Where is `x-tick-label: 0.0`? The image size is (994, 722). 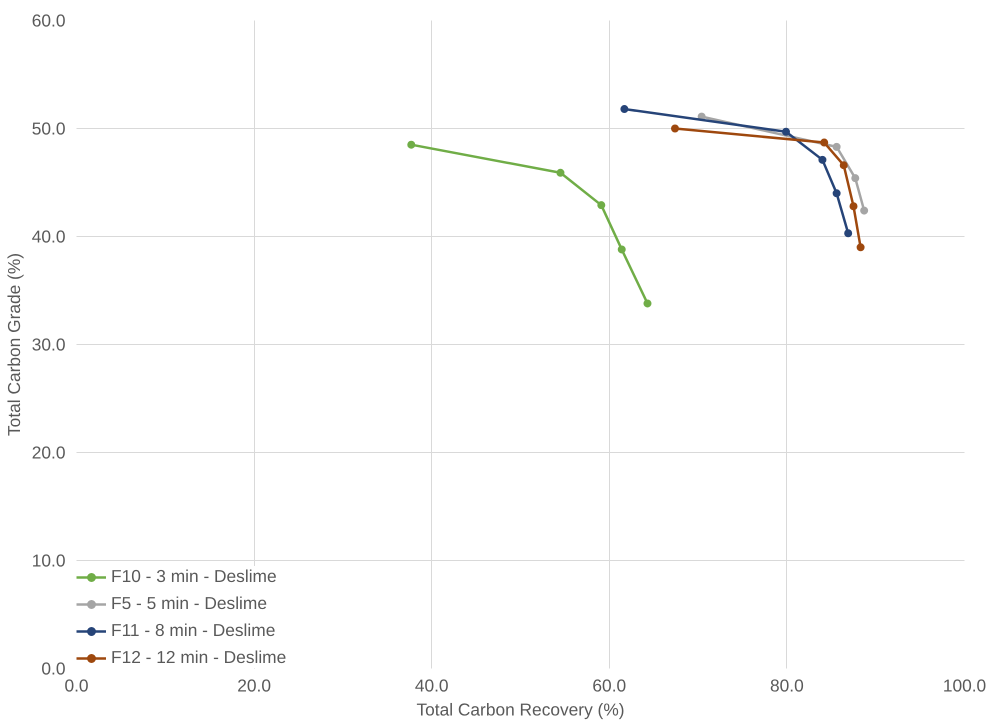 x-tick-label: 0.0 is located at coordinates (76, 686).